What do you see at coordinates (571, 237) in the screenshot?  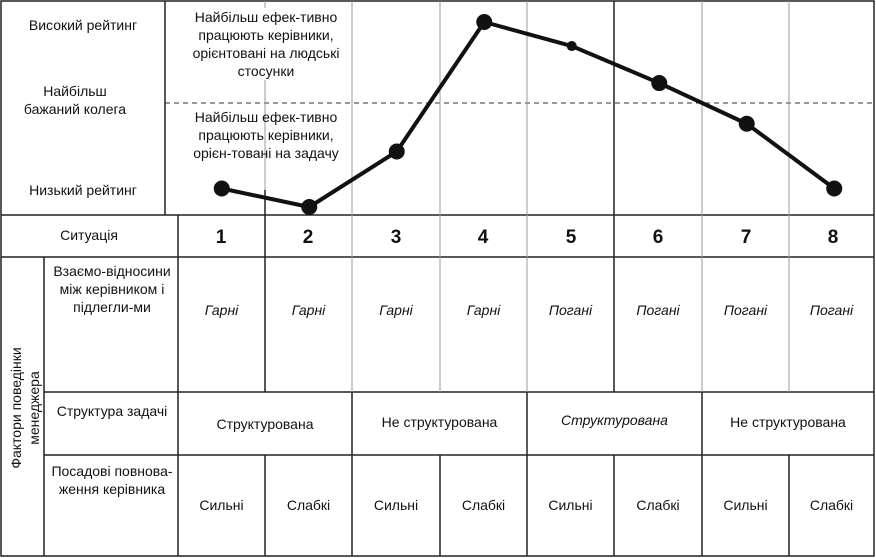 I see `situation-number: 5` at bounding box center [571, 237].